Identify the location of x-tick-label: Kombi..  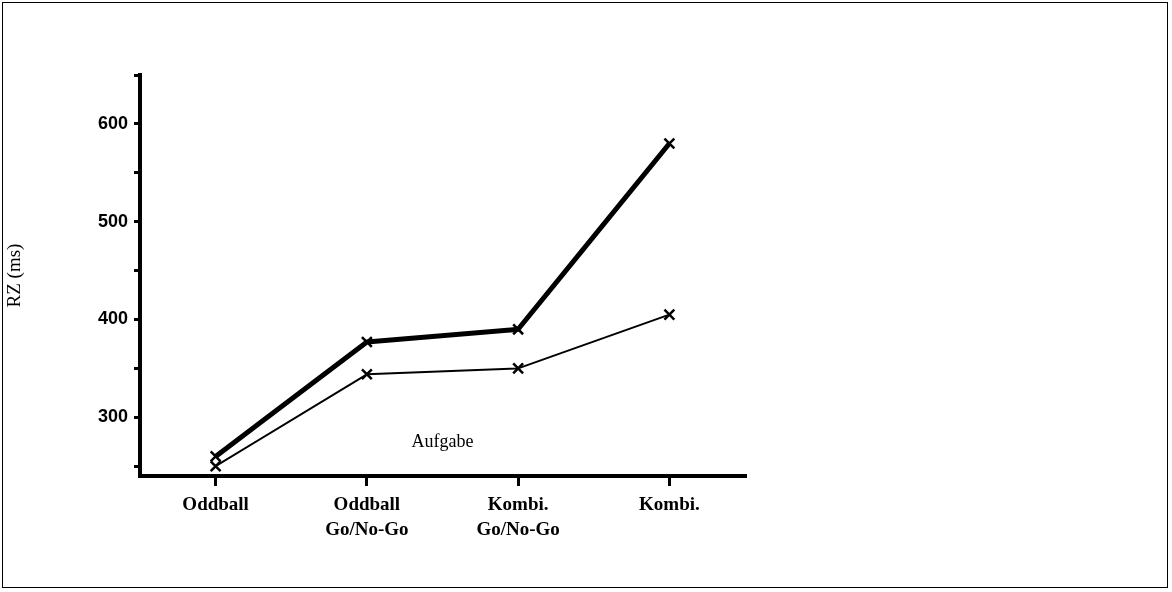
(669, 503).